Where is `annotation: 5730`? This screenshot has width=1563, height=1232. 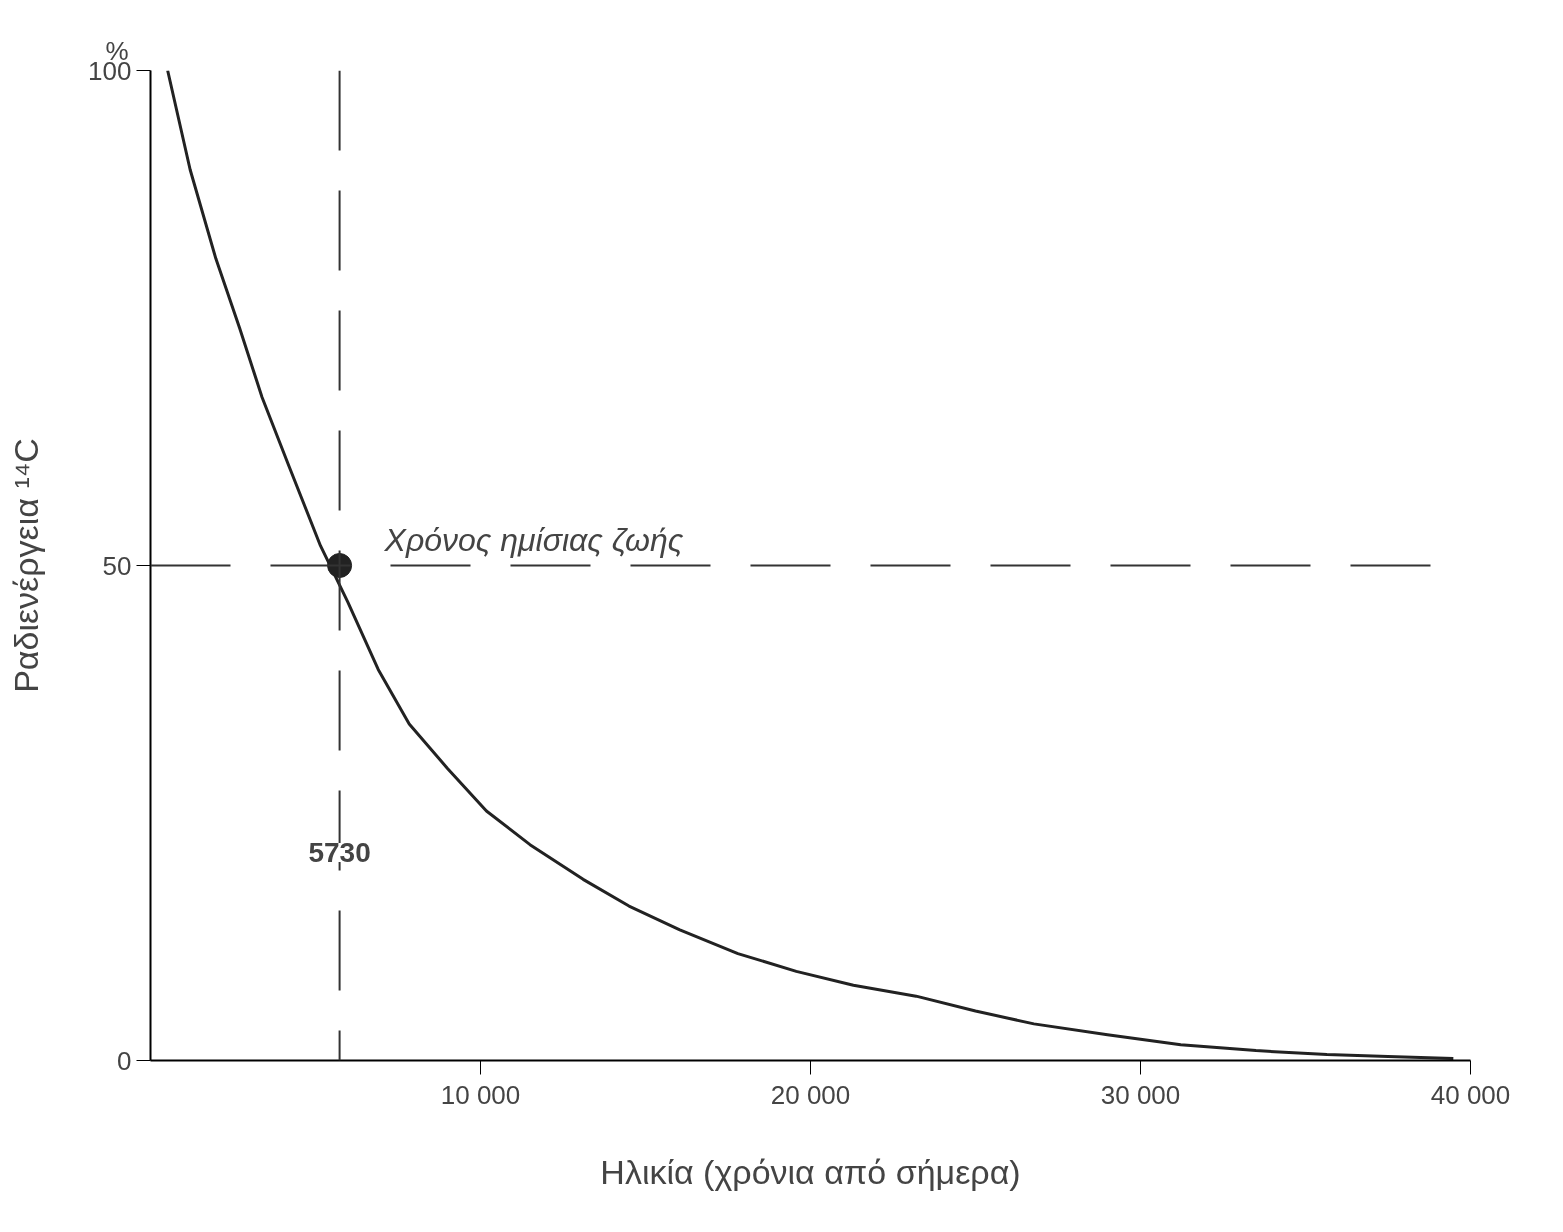 annotation: 5730 is located at coordinates (339, 853).